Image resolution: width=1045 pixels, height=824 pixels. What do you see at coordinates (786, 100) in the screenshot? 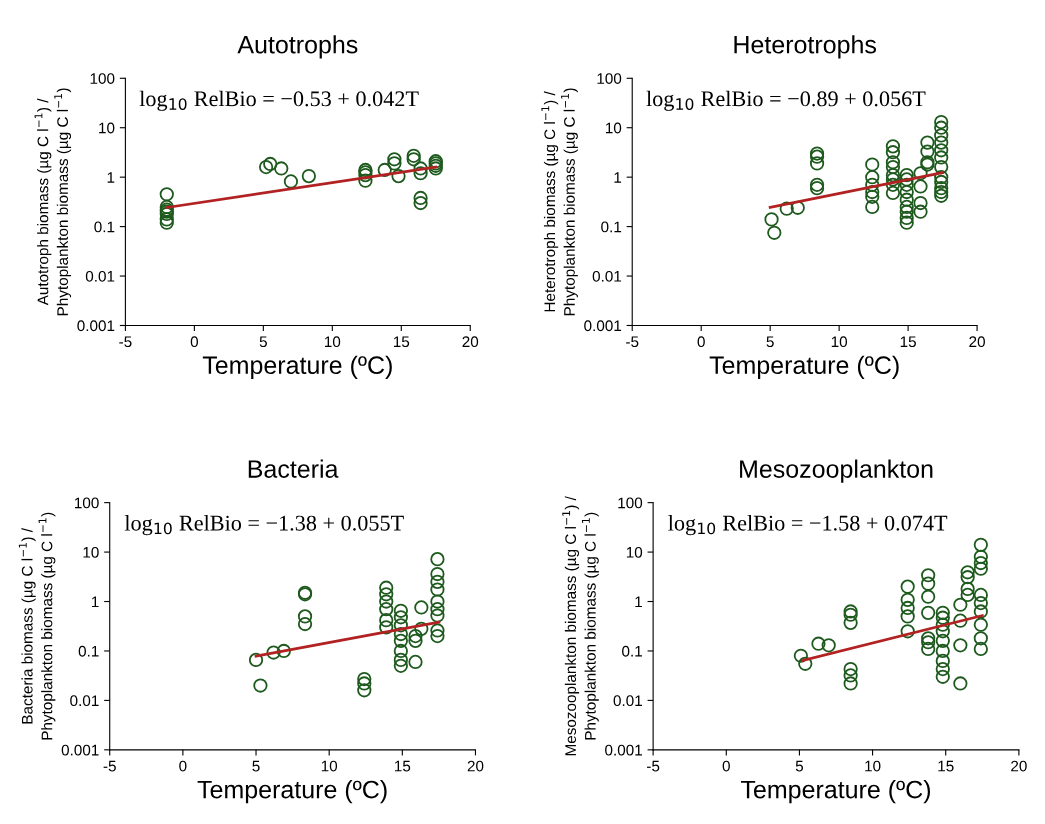
I see `annotation: log$_{10}$ RelBio = −0.89 + 0.056T` at bounding box center [786, 100].